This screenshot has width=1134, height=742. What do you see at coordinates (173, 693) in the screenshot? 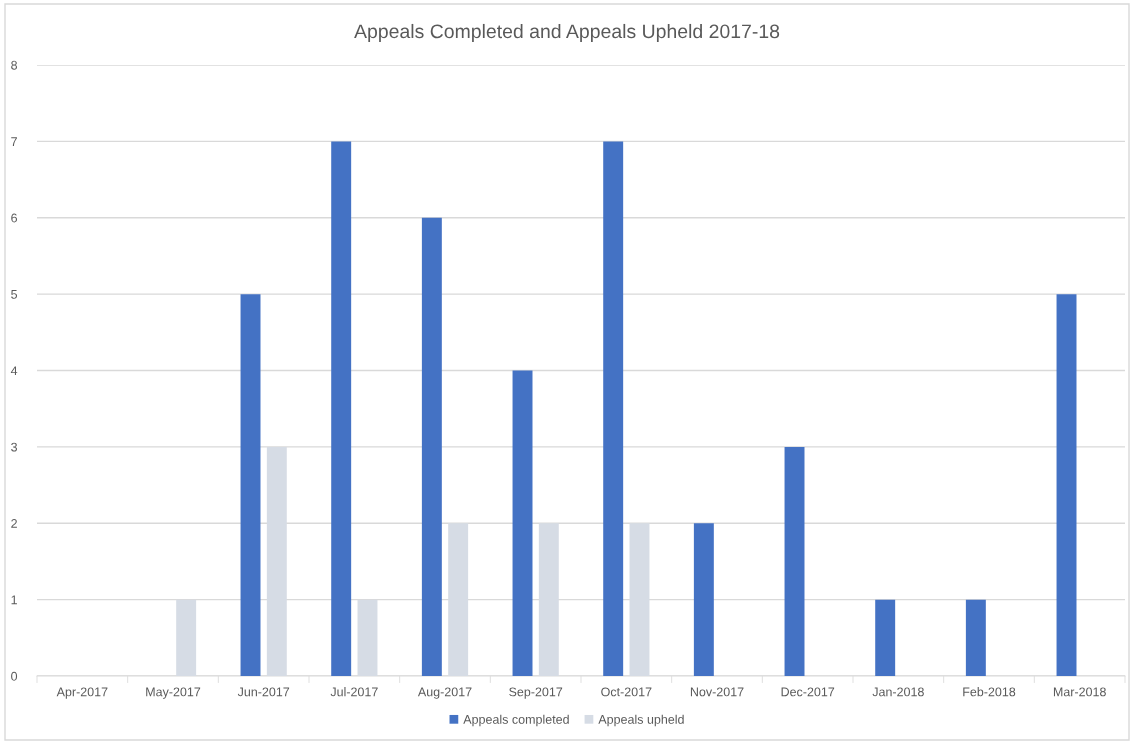
I see `x-tick-label: May-2017` at bounding box center [173, 693].